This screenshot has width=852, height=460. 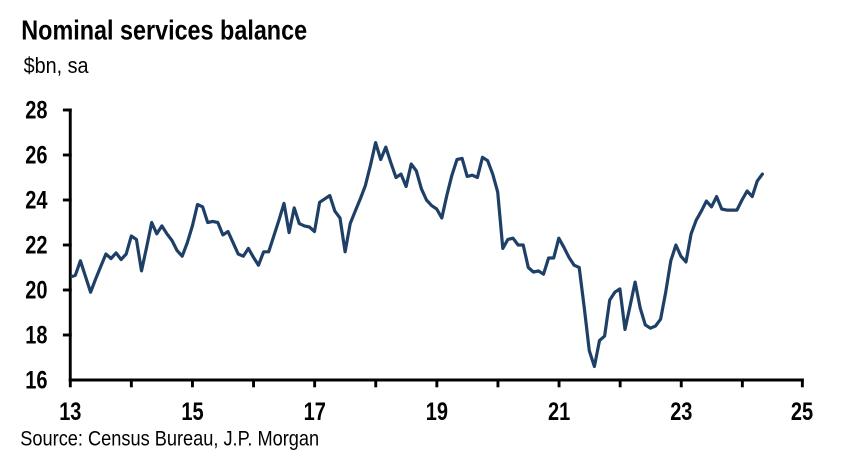 What do you see at coordinates (56, 66) in the screenshot?
I see `svg-text: $bn, sa` at bounding box center [56, 66].